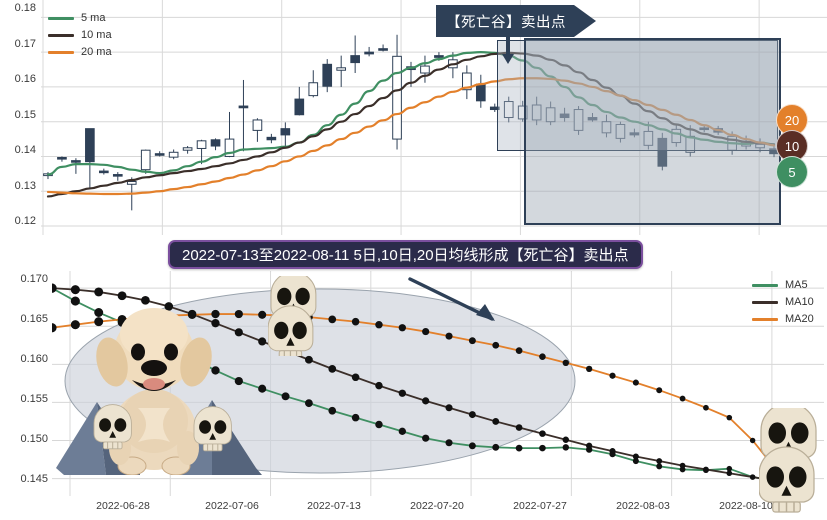 The image size is (827, 520). I want to click on ma5-badge-label: 5, so click(792, 172).